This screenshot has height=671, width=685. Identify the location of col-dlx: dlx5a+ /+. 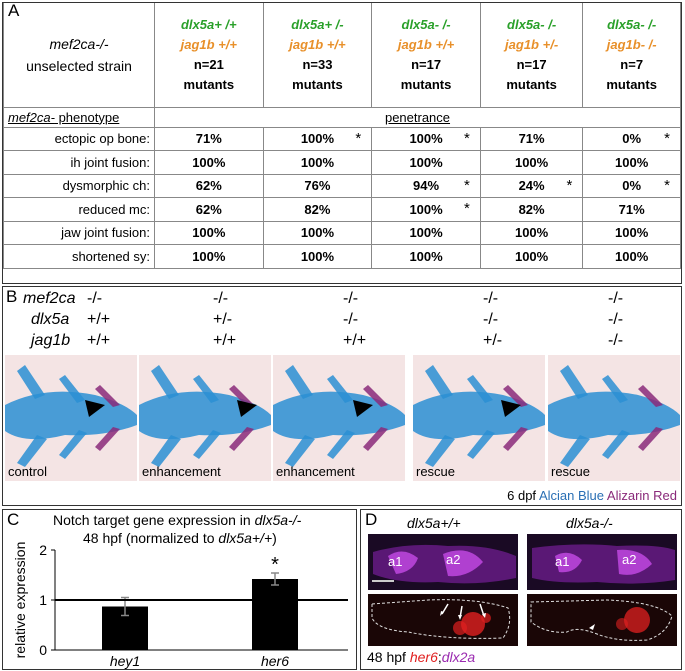
(208, 25).